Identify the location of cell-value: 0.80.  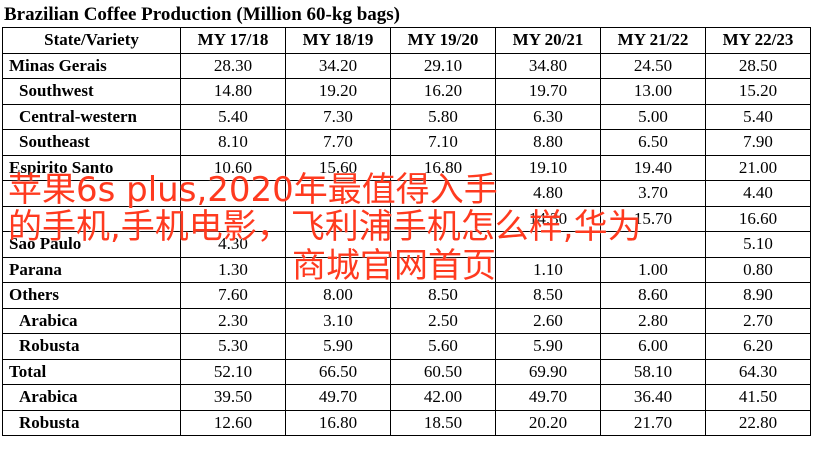
(758, 269).